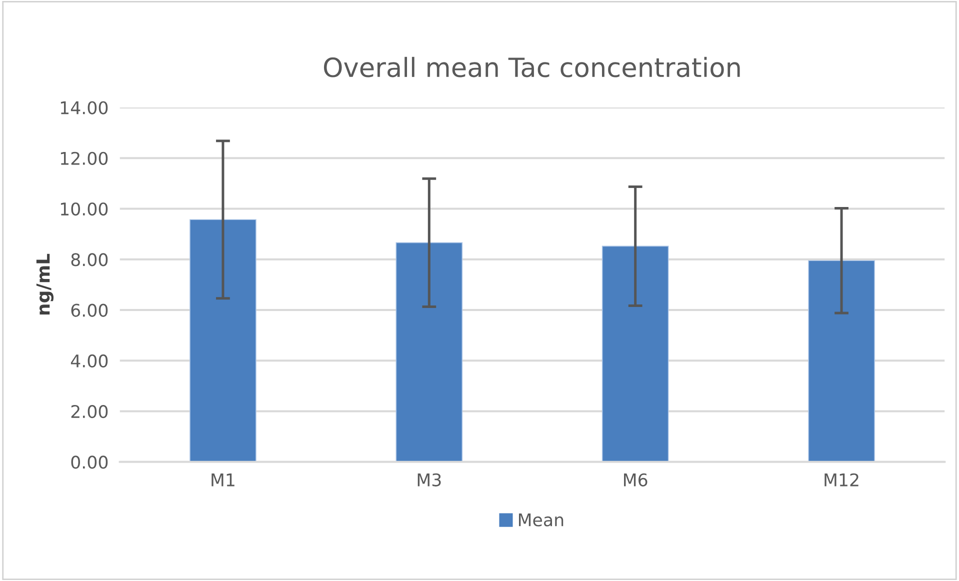  I want to click on y-tick-label: 2.00, so click(89, 411).